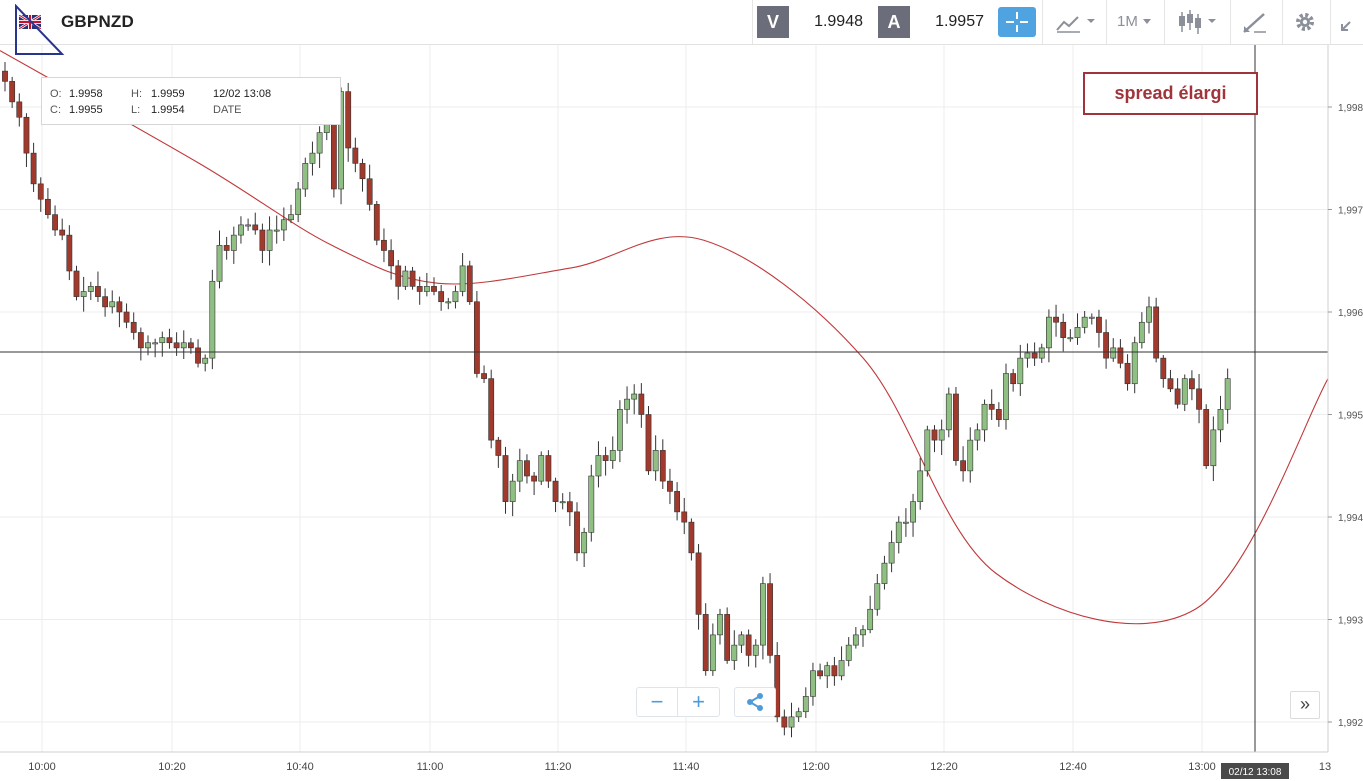  What do you see at coordinates (816, 767) in the screenshot?
I see `x-tick-label: 12:00` at bounding box center [816, 767].